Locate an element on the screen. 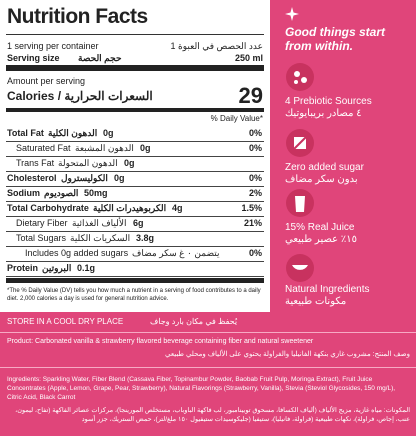 This screenshot has height=436, width=416. calories-label: Calories / السعرات الحرارية is located at coordinates (80, 96).